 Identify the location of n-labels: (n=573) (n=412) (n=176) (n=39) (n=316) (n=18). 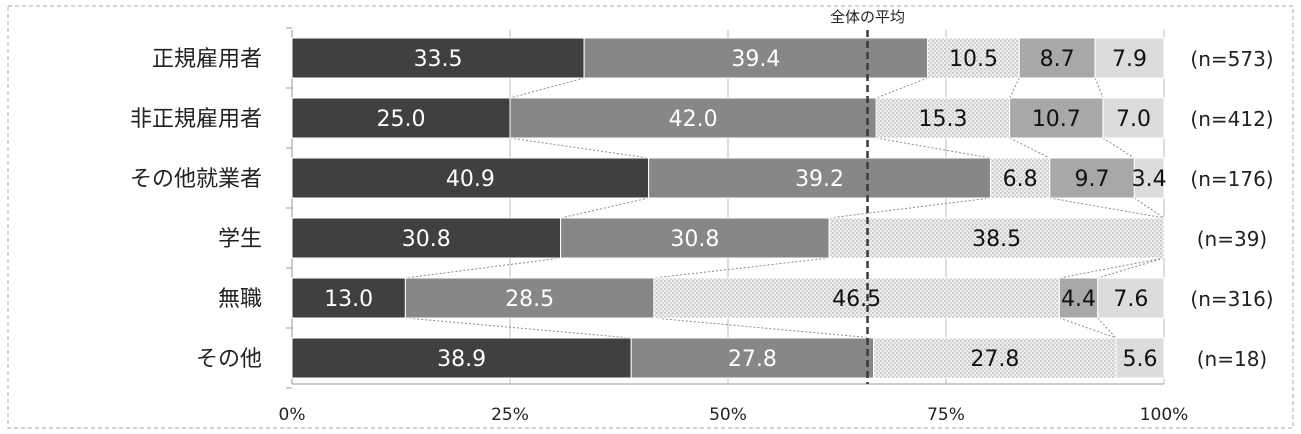
(1231, 209).